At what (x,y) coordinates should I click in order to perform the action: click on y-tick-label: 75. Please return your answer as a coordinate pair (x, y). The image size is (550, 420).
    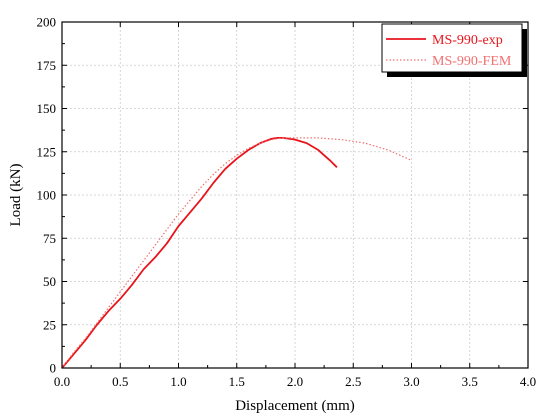
    Looking at the image, I should click on (49, 238).